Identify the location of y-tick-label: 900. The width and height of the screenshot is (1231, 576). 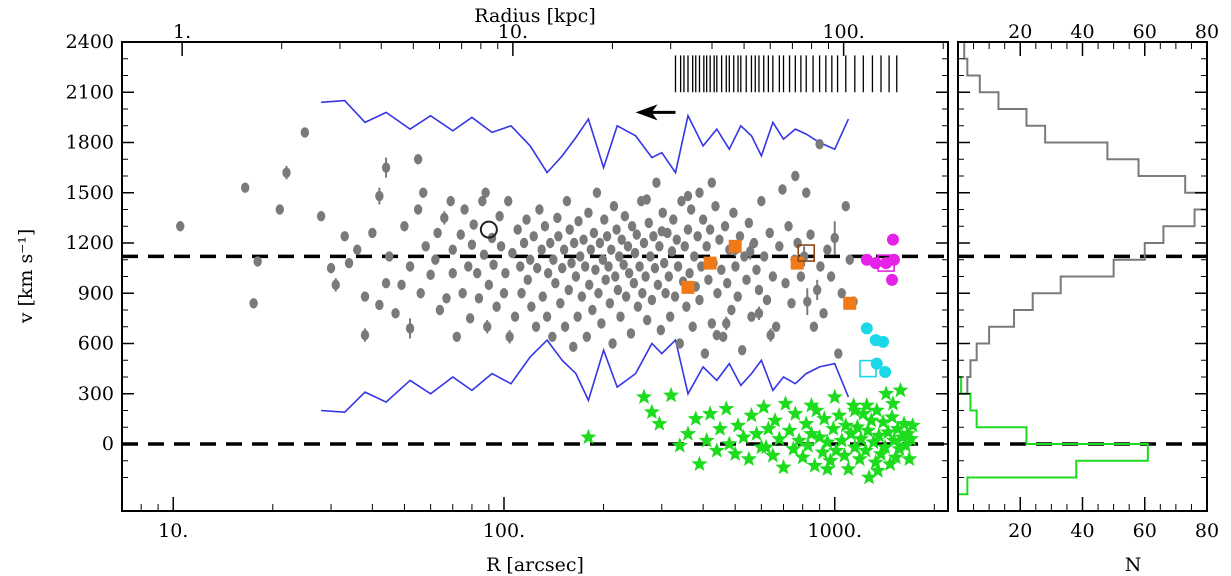
(96, 293).